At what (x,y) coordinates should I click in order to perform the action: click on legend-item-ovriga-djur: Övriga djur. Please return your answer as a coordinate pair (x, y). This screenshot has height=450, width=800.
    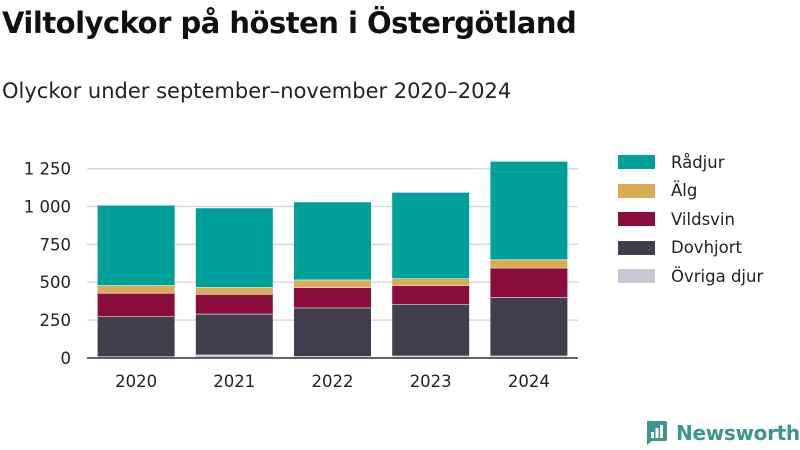
    Looking at the image, I should click on (690, 276).